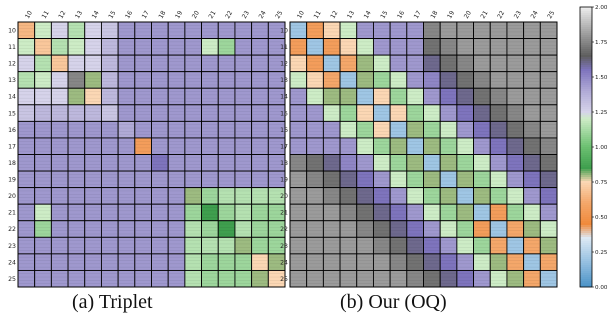 This screenshot has height=324, width=608. Describe the element at coordinates (284, 146) in the screenshot. I see `y-tick-label: 17` at that location.